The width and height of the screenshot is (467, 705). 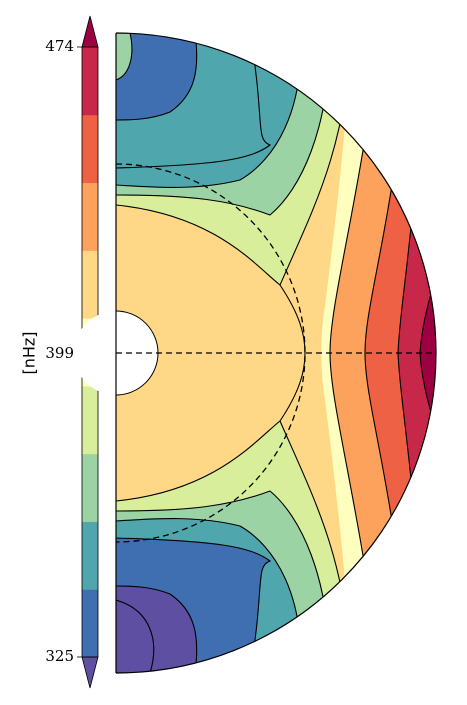 What do you see at coordinates (90, 672) in the screenshot?
I see `colorbar-extend-bottom` at bounding box center [90, 672].